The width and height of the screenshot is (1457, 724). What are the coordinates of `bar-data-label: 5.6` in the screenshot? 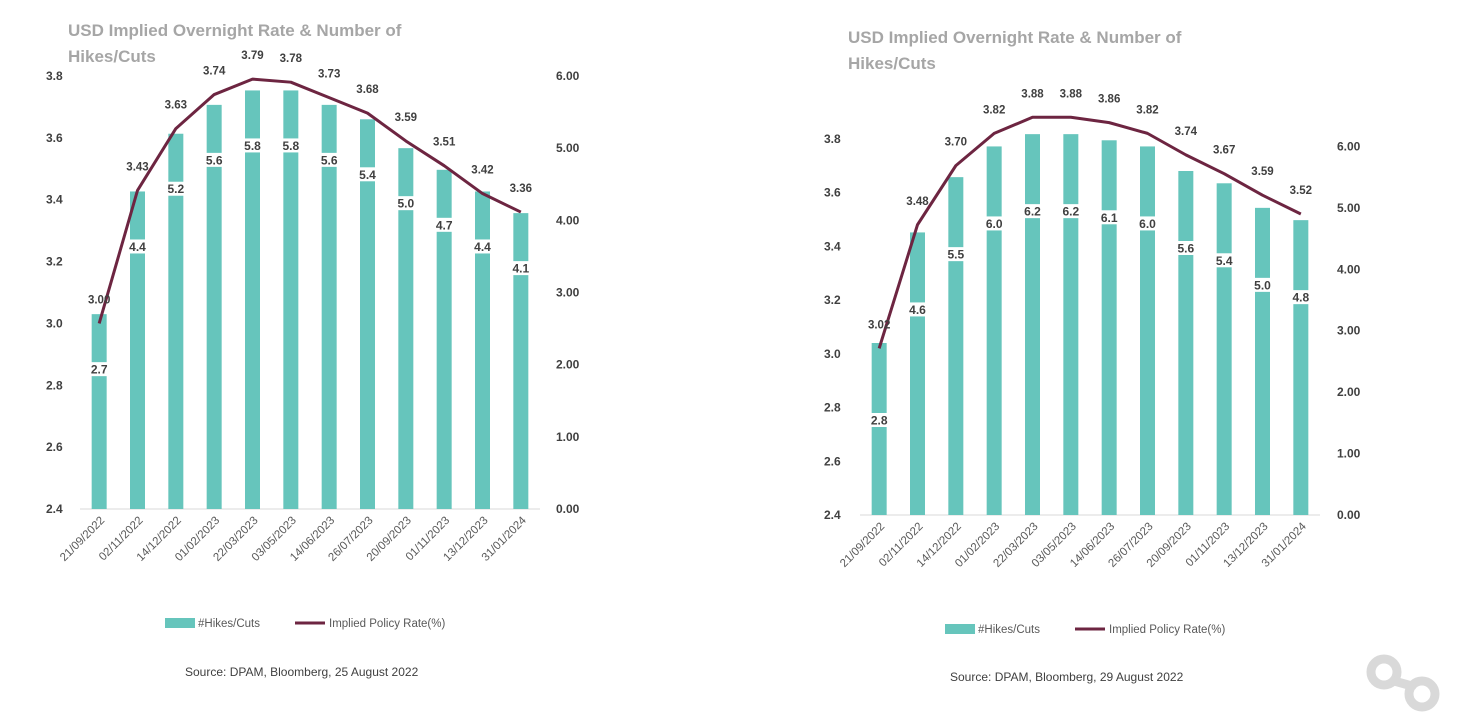 It's located at (1185, 249).